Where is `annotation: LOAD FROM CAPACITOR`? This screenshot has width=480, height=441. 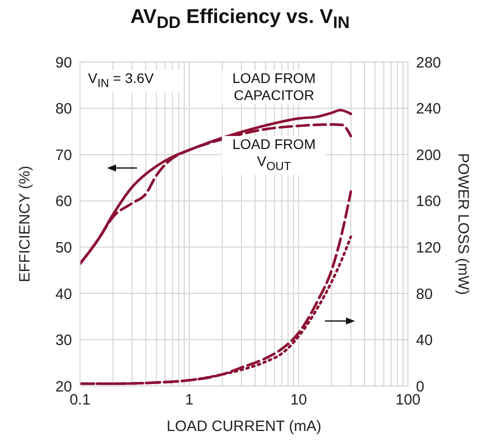
annotation: LOAD FROM CAPACITOR is located at coordinates (274, 87).